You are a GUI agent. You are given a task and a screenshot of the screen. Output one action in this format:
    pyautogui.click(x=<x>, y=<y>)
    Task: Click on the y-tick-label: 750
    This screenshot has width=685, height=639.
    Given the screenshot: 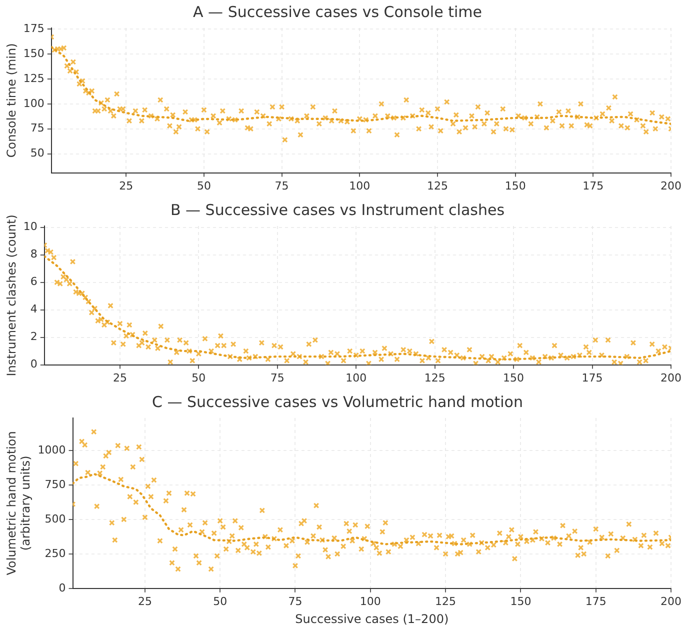 What is the action you would take?
    pyautogui.click(x=55, y=484)
    